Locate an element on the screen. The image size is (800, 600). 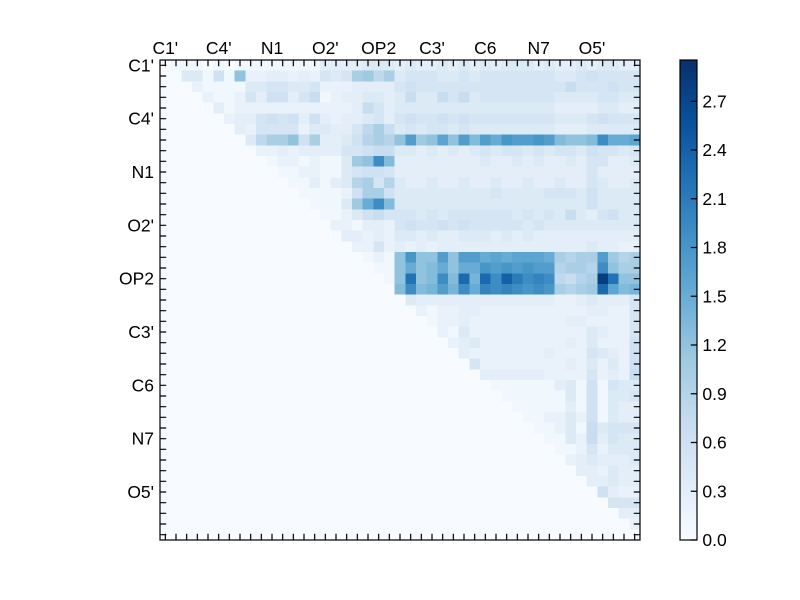
svg-text: 0.6 is located at coordinates (714, 443).